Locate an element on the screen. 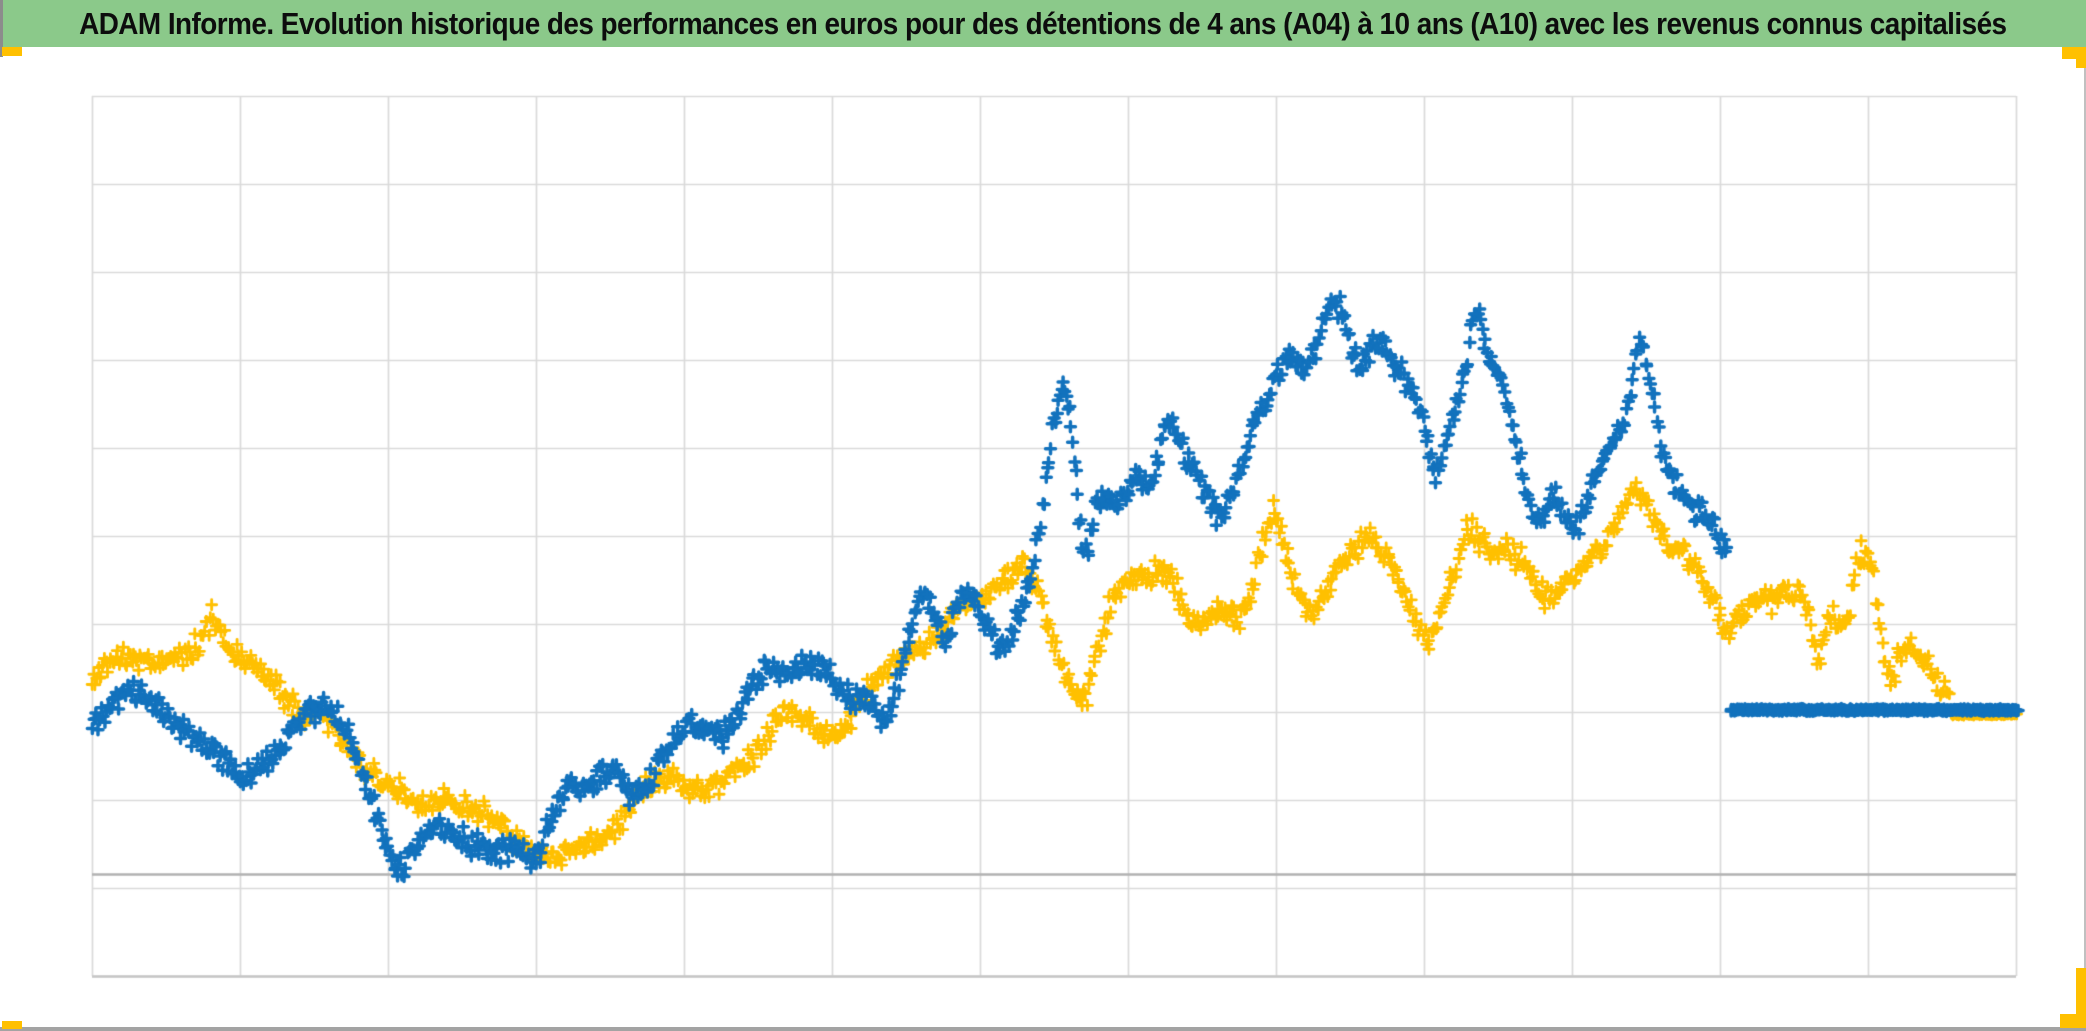 Image resolution: width=2086 pixels, height=1031 pixels. corner-accent-top-right-v is located at coordinates (2081, 57).